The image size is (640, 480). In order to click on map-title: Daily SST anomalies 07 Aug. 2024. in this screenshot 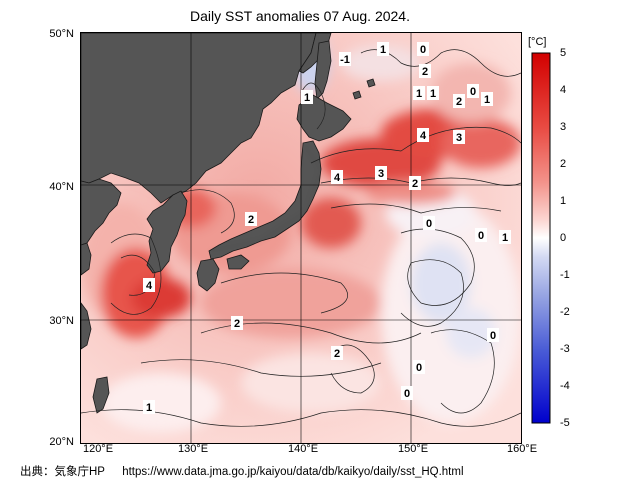, I will do `click(300, 16)`.